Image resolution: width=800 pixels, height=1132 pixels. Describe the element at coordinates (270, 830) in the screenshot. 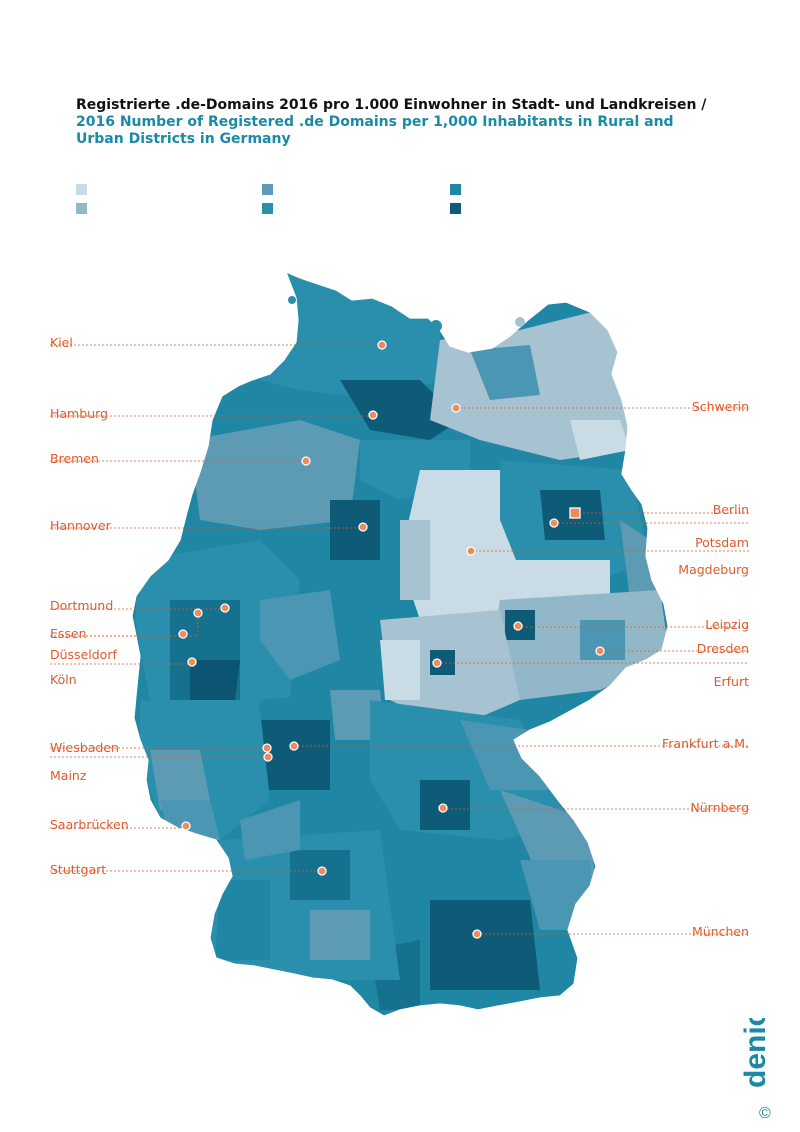

I see `region-rhein-neckar` at that location.